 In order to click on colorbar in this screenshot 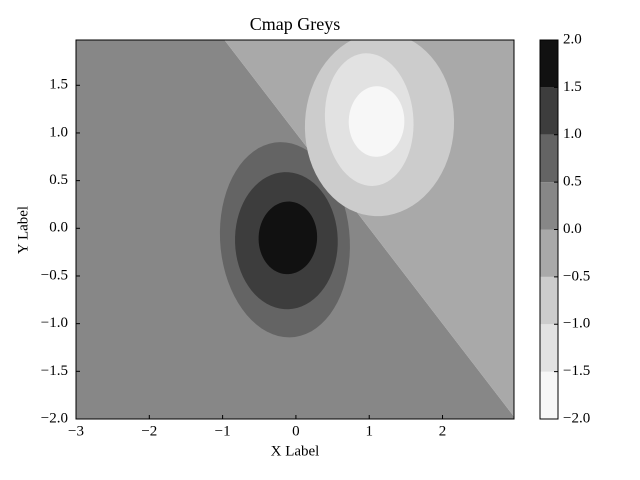, I will do `click(549, 229)`.